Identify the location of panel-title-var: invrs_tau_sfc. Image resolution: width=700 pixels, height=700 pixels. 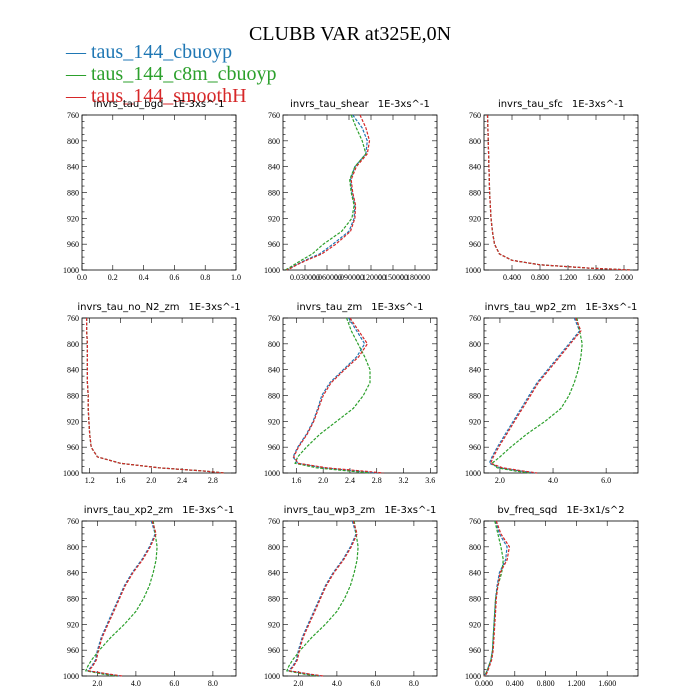
(530, 104).